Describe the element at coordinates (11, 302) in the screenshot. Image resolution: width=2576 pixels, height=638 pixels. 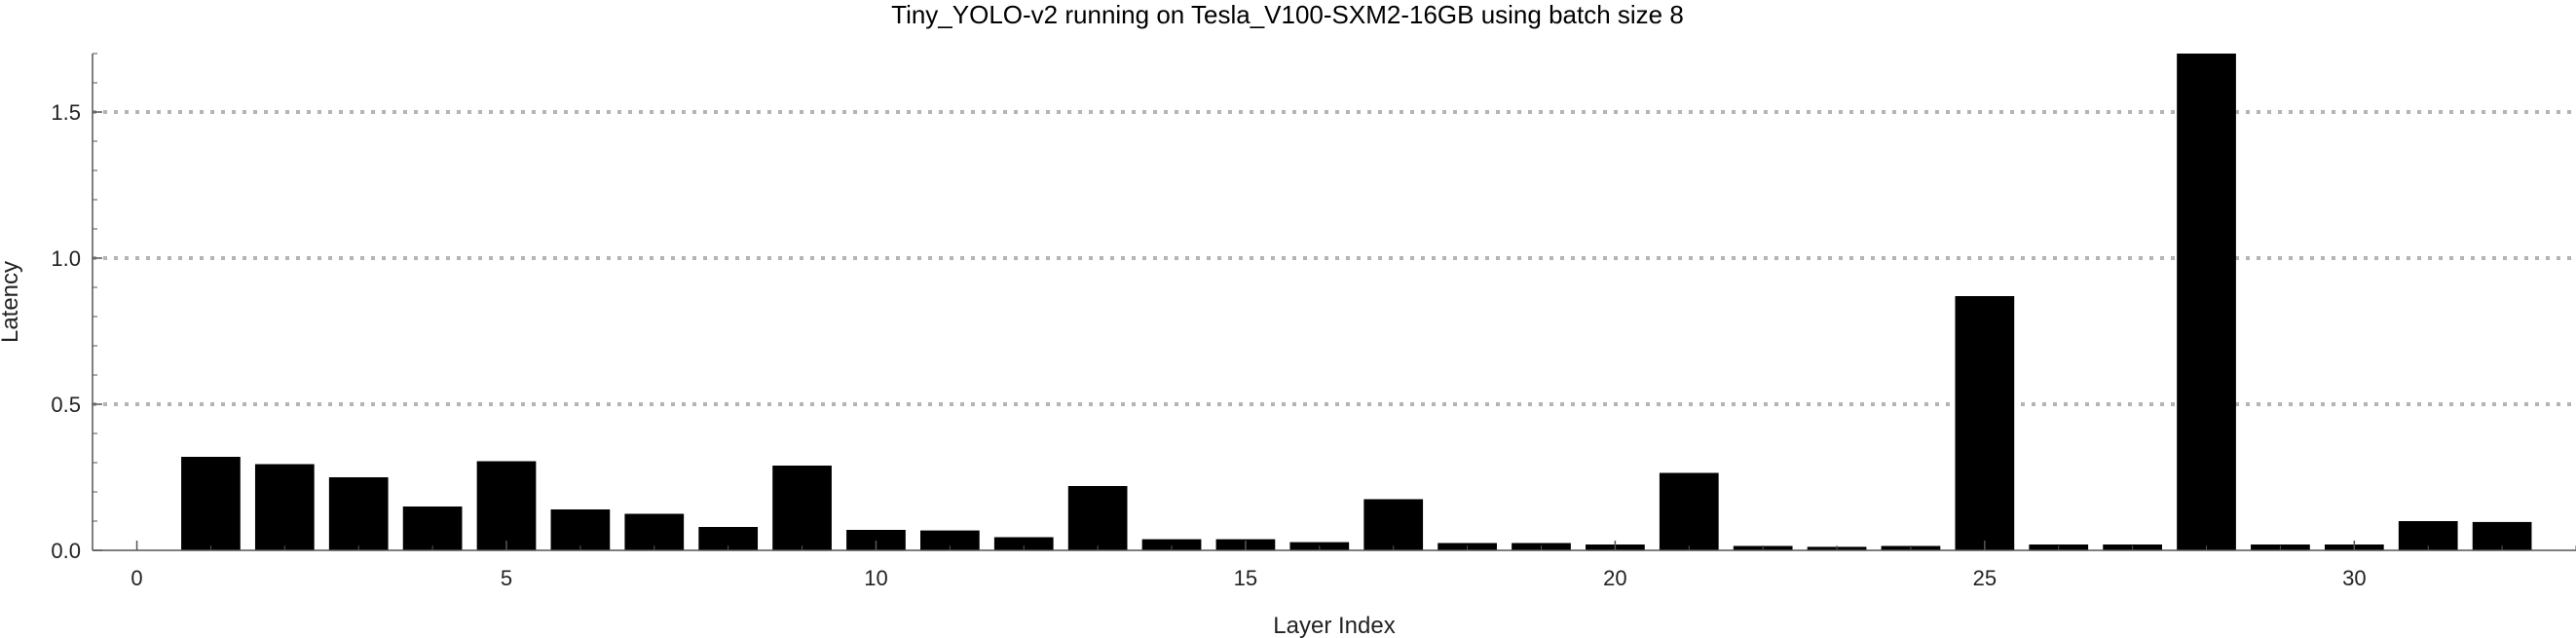
I see `y-axis-label: Latency` at that location.